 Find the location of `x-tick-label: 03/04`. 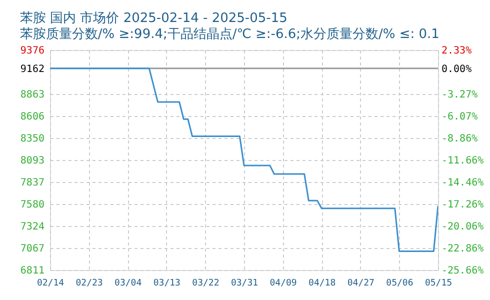

x-tick-label: 03/04 is located at coordinates (128, 283).